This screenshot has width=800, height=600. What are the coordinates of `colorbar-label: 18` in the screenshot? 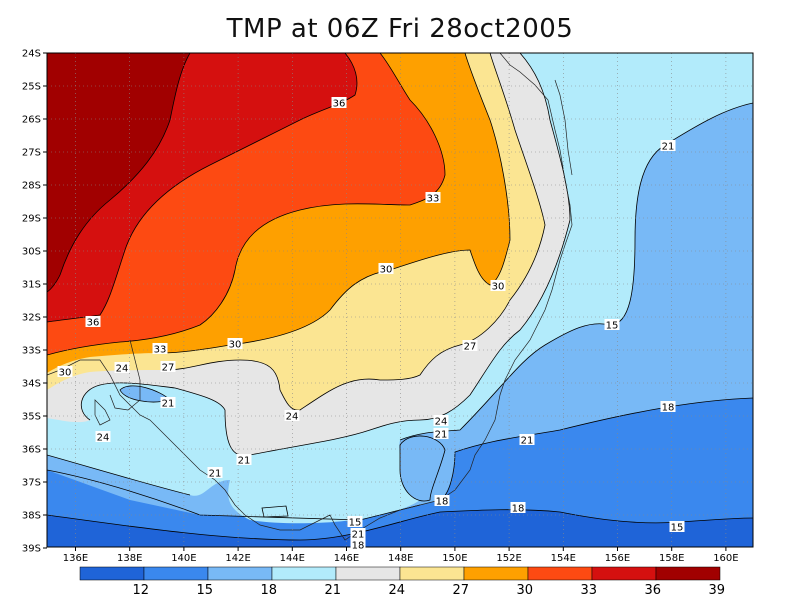 It's located at (269, 590).